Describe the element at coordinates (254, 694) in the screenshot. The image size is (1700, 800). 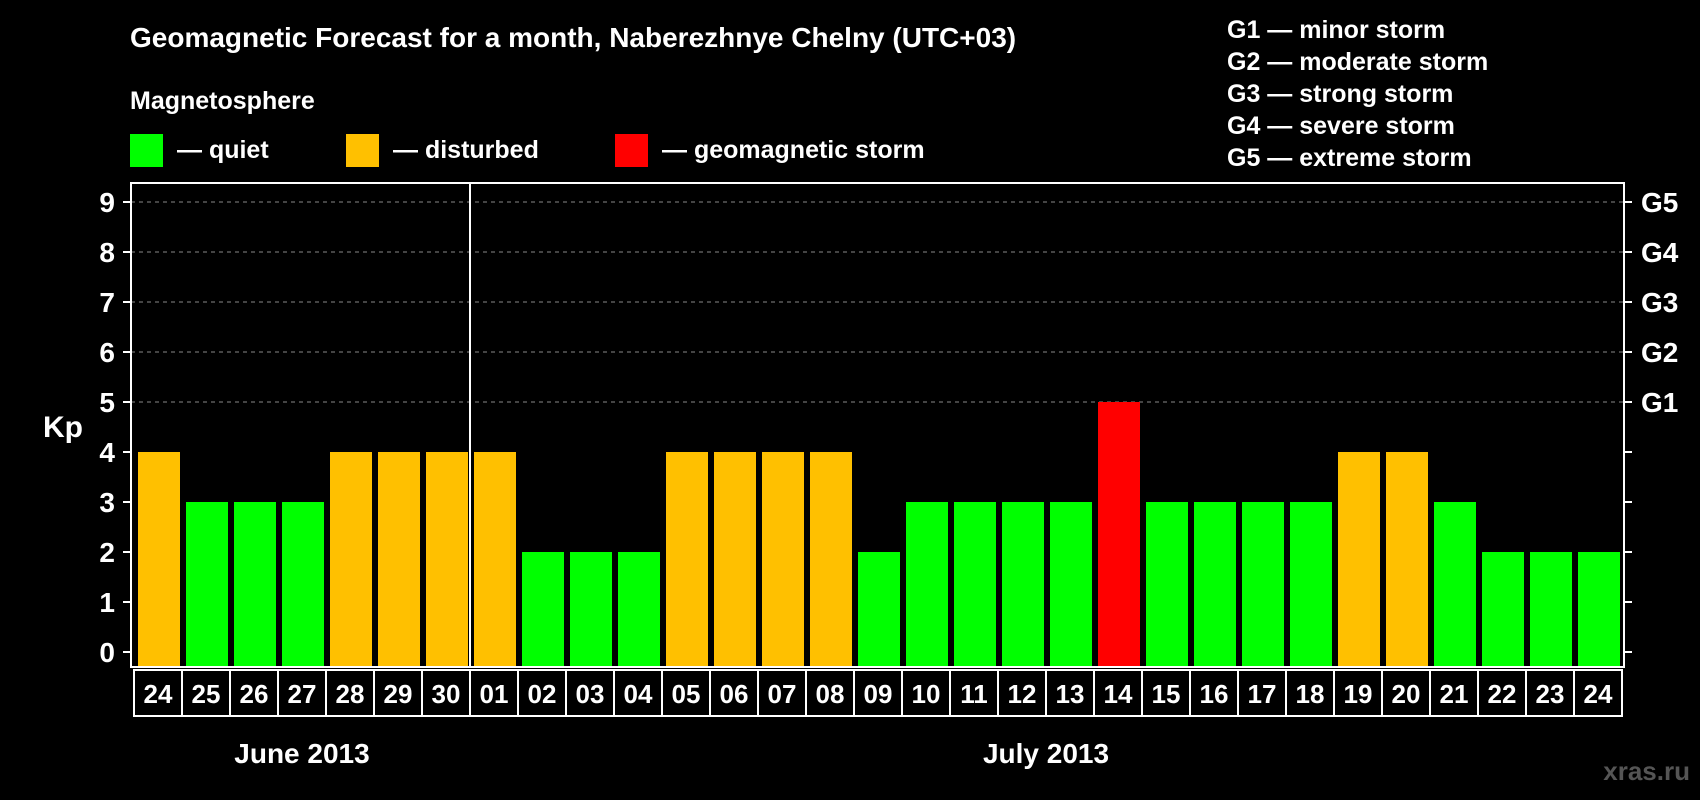
I see `x-tick-label-2: 26` at that location.